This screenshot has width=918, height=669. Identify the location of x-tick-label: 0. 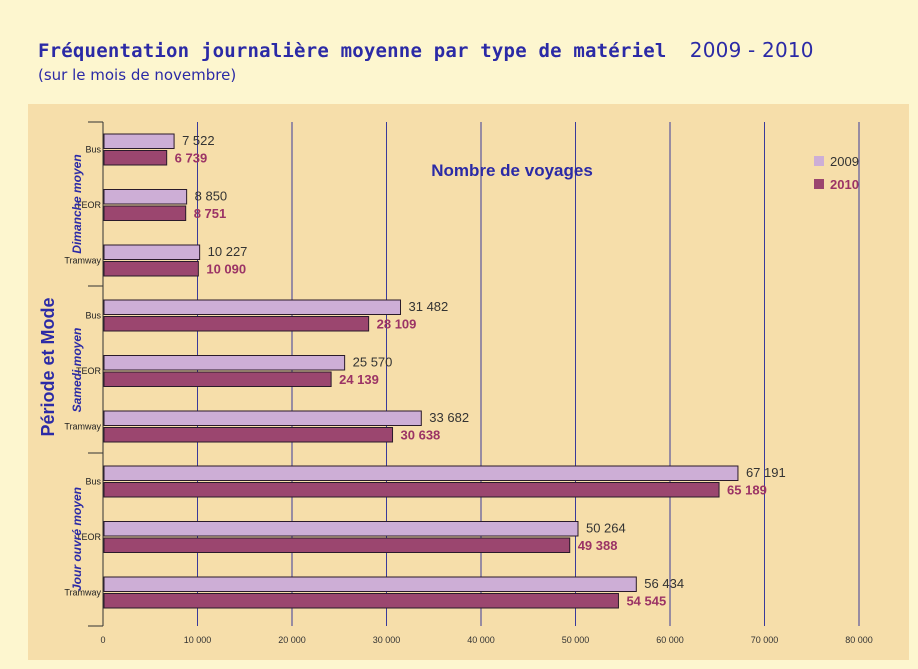
(102, 640).